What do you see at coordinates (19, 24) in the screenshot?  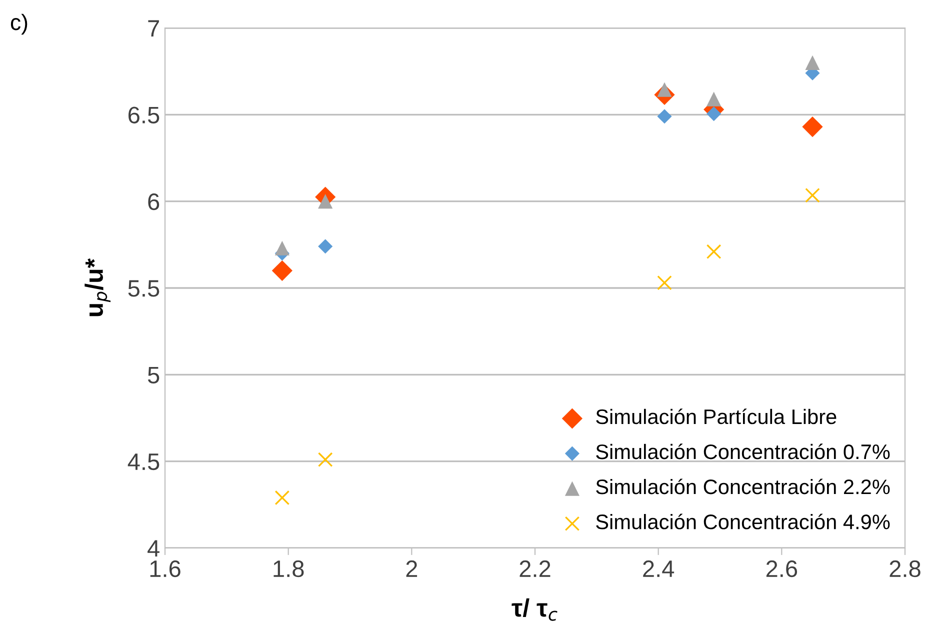 I see `text: c)` at bounding box center [19, 24].